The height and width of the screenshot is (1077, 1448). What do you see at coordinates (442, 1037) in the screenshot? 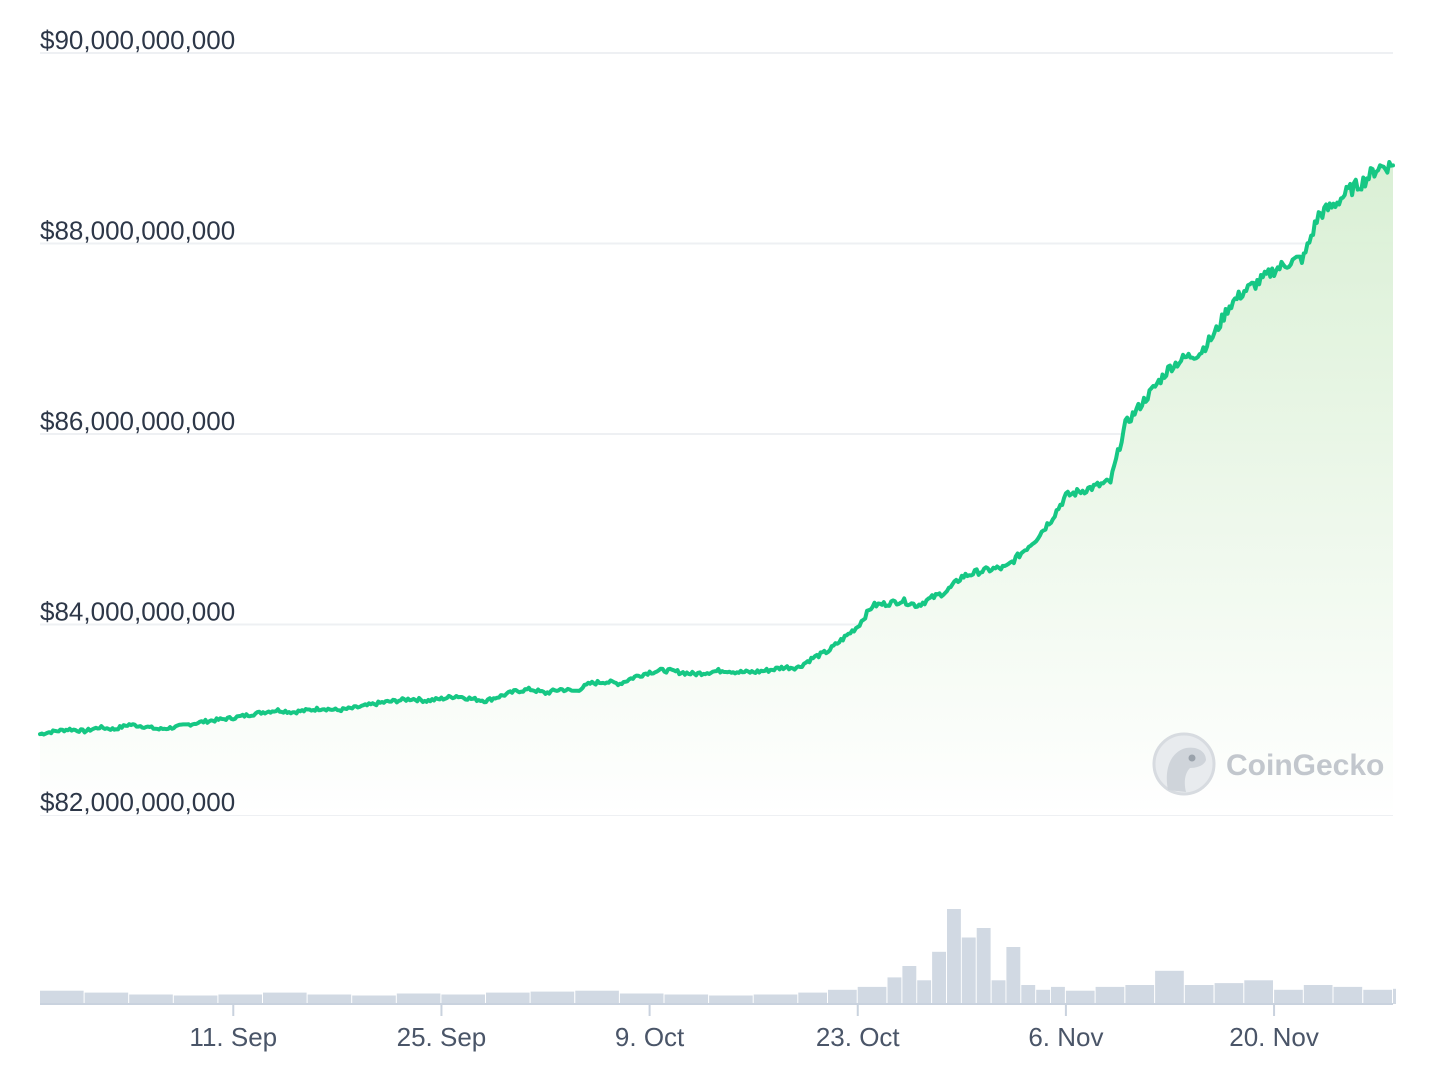
I see `x-tick-label: 25. Sep` at bounding box center [442, 1037].